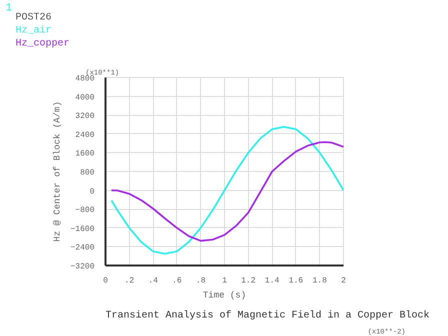 This screenshot has height=336, width=448. What do you see at coordinates (177, 281) in the screenshot?
I see `x-tick-label: .6` at bounding box center [177, 281].